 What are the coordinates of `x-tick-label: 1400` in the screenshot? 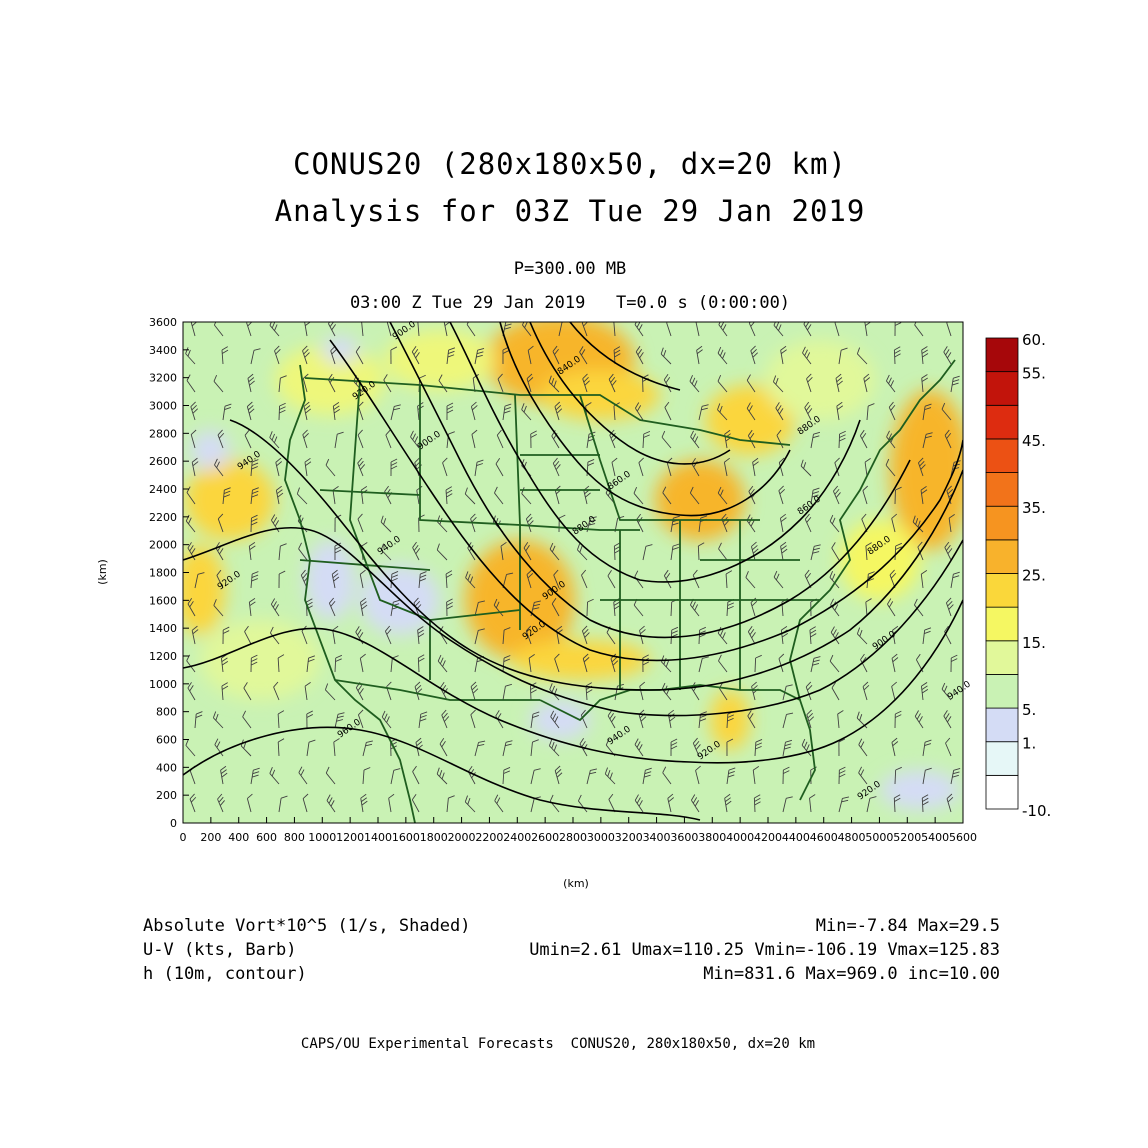 It's located at (378, 837).